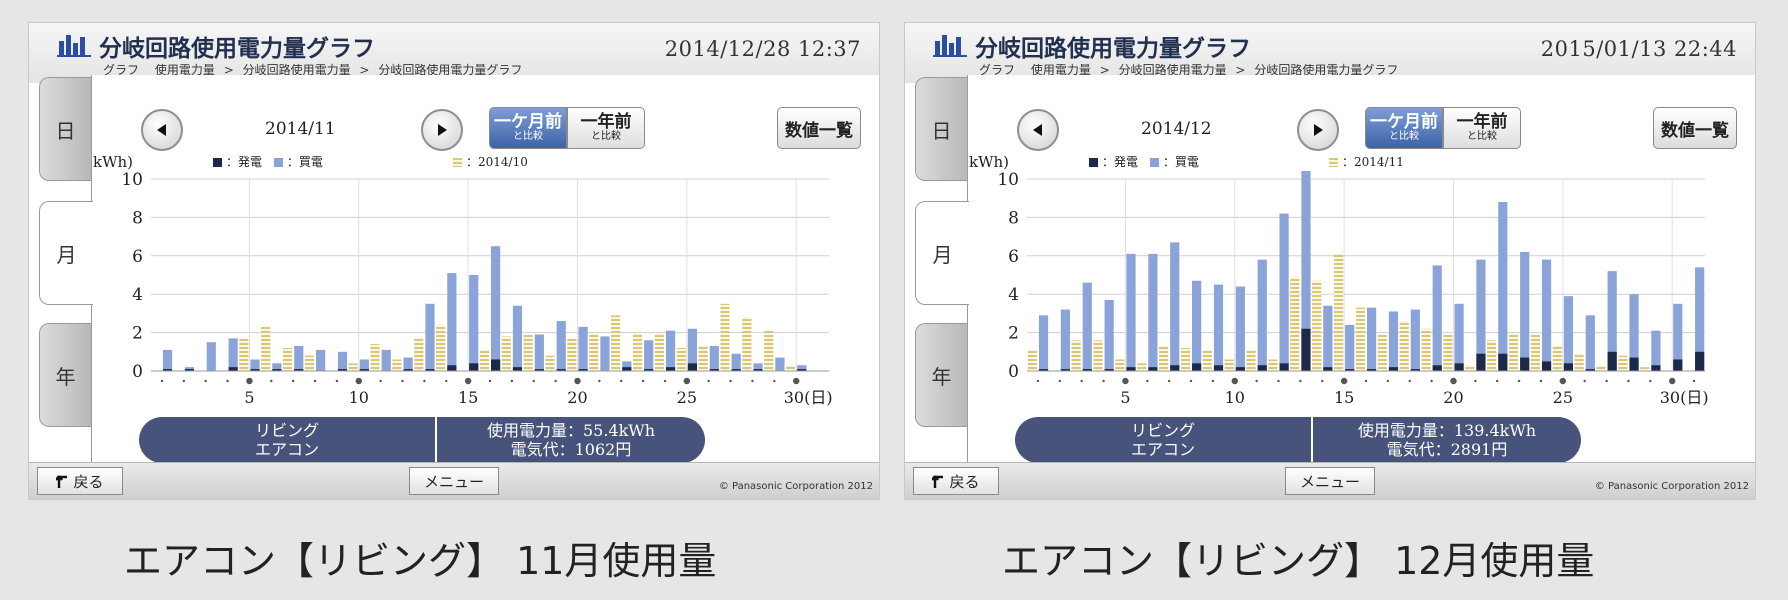 This screenshot has height=600, width=1788. Describe the element at coordinates (300, 129) in the screenshot. I see `period-label: 2014/11` at that location.